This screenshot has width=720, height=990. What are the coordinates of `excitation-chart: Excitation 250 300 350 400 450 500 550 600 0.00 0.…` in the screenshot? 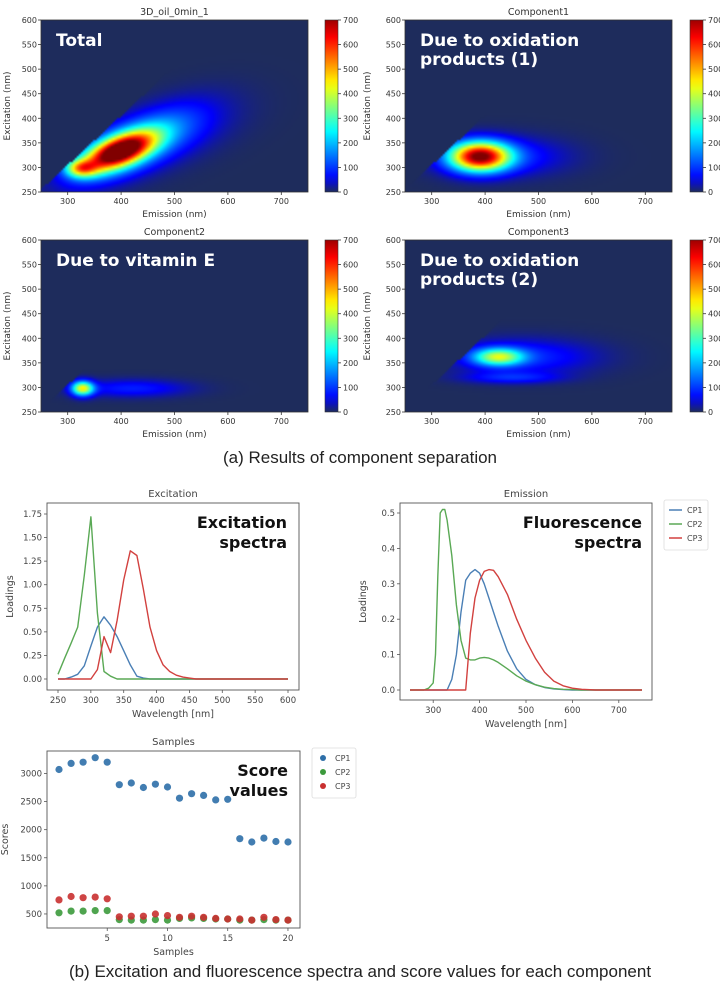 It's located at (152, 604).